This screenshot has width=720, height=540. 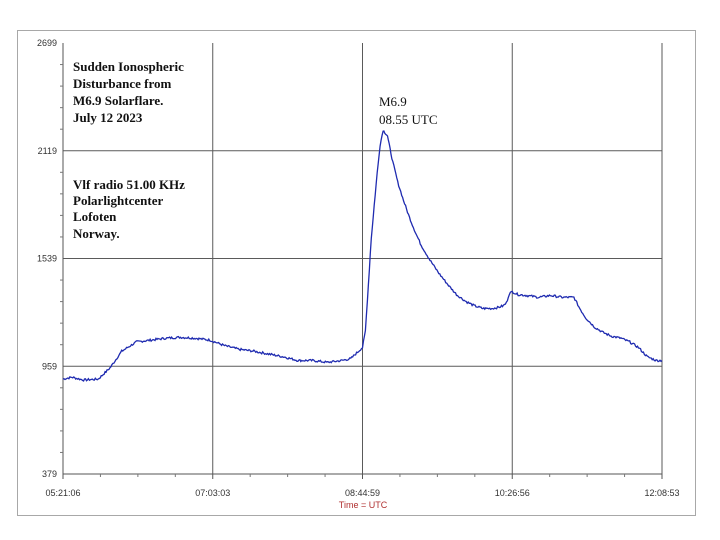 I want to click on x-tick-label: 12:08:53, so click(x=661, y=493).